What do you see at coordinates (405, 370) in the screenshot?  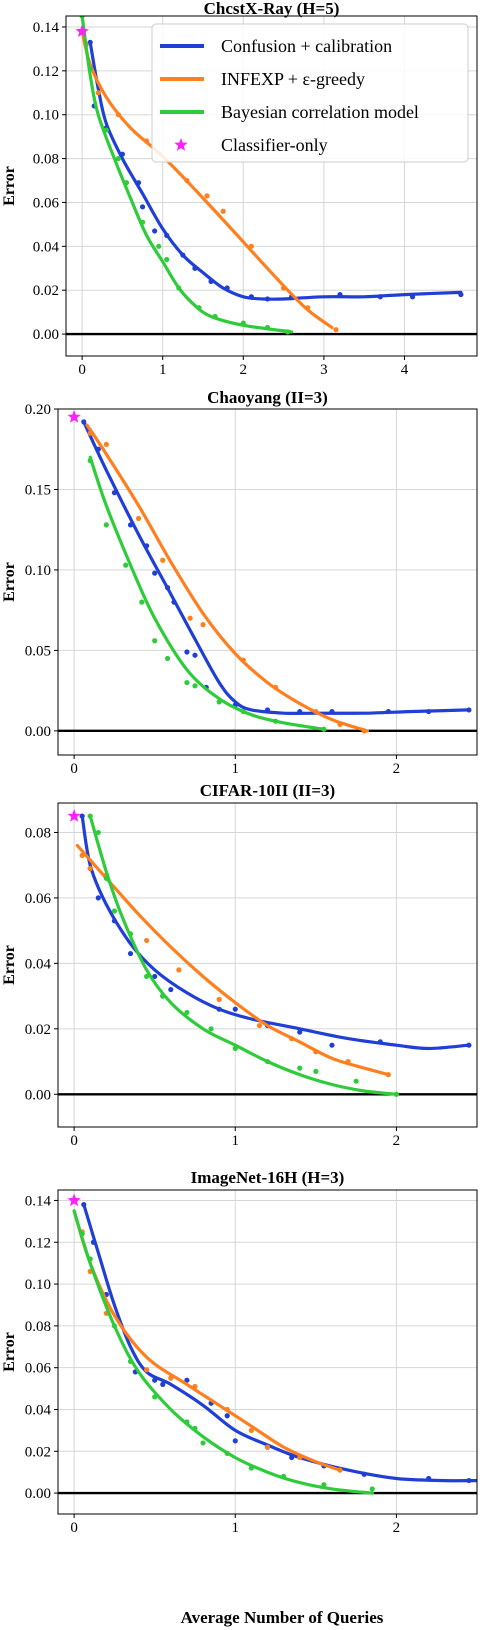 I see `x-tick-label: 4` at bounding box center [405, 370].